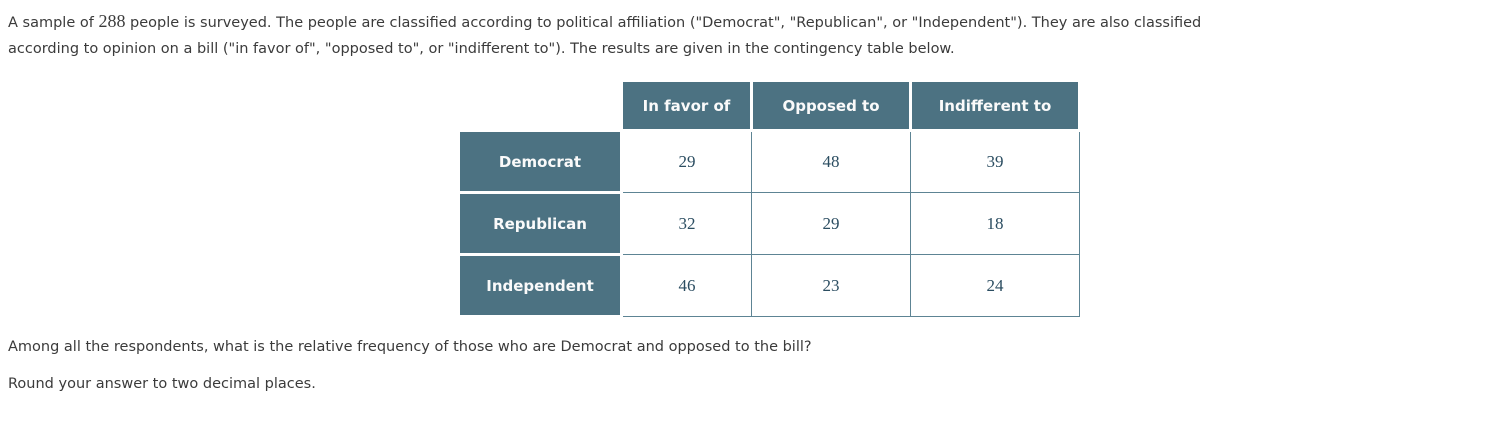 The image size is (1496, 427). What do you see at coordinates (686, 223) in the screenshot?
I see `cell-republican-in-favor: 32` at bounding box center [686, 223].